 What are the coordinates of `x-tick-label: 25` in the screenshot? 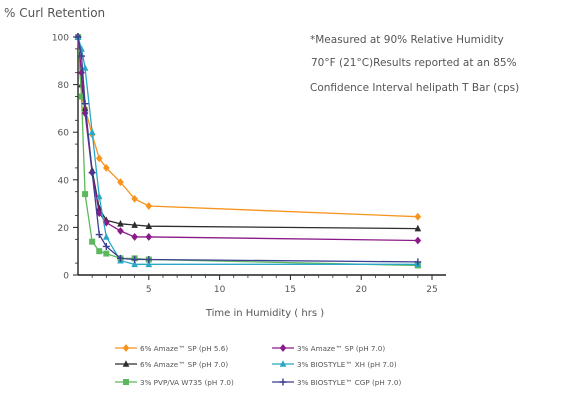 It's located at (431, 290).